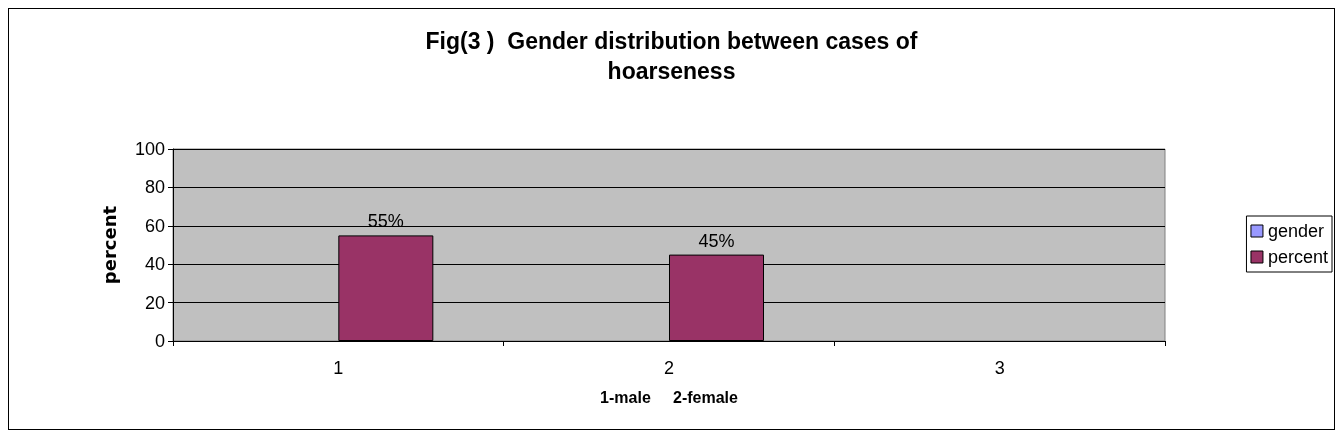 Image resolution: width=1343 pixels, height=438 pixels. I want to click on x-tick-label: 1, so click(338, 368).